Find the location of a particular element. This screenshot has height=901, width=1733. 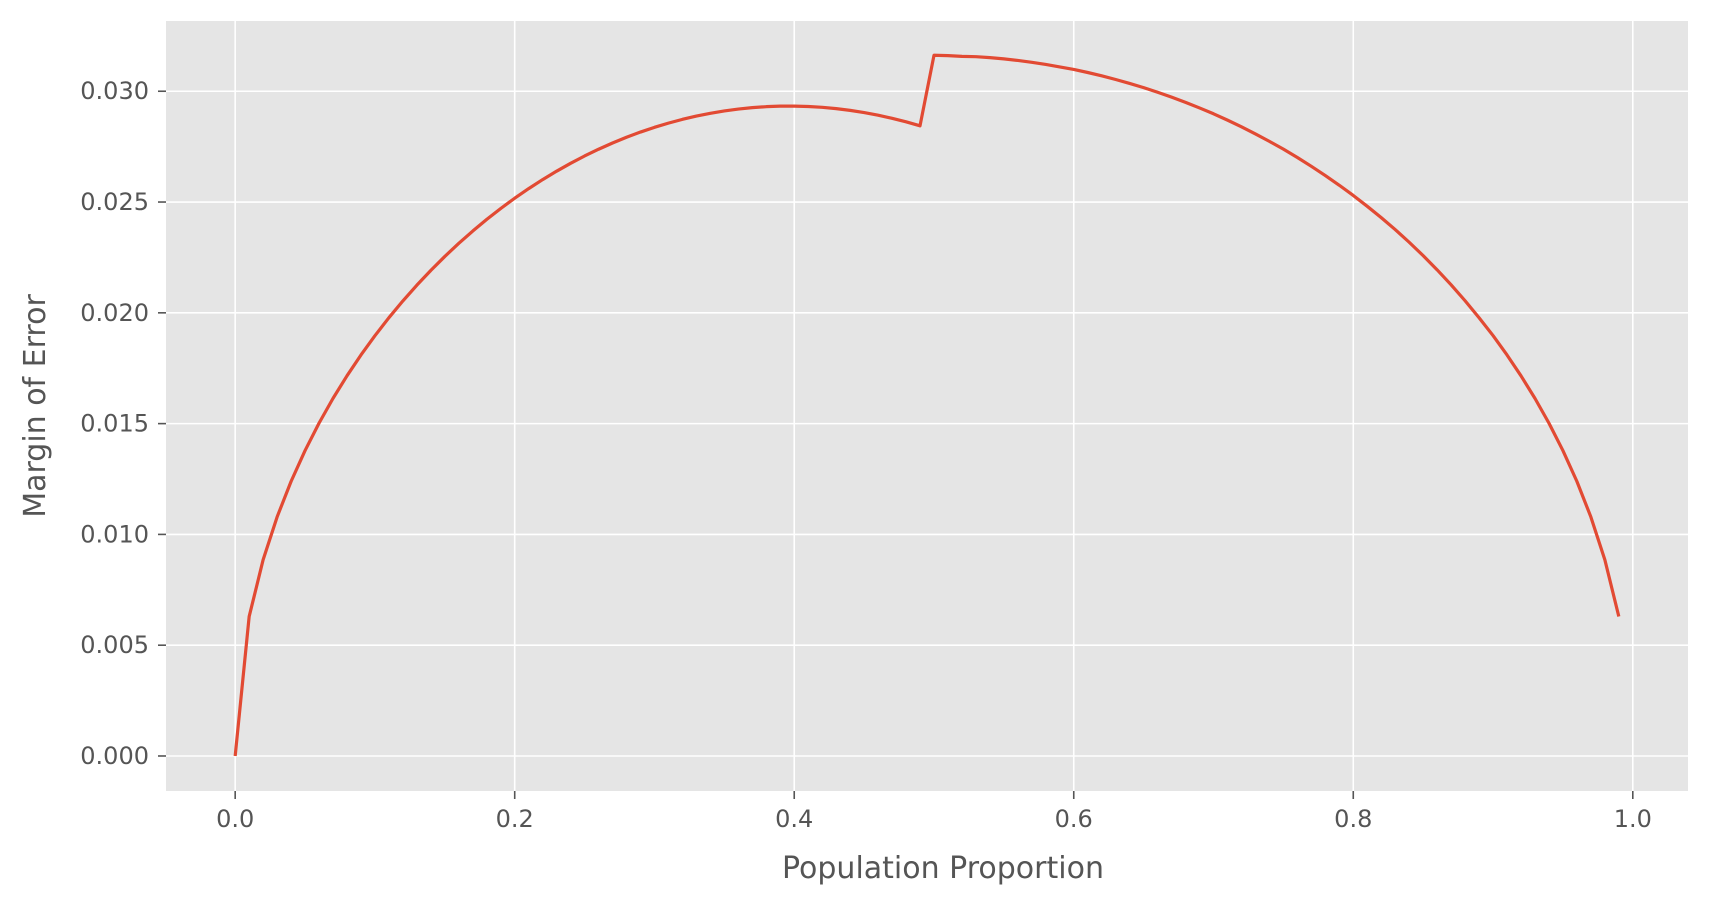

x-tick-label: 0.4 is located at coordinates (794, 819).